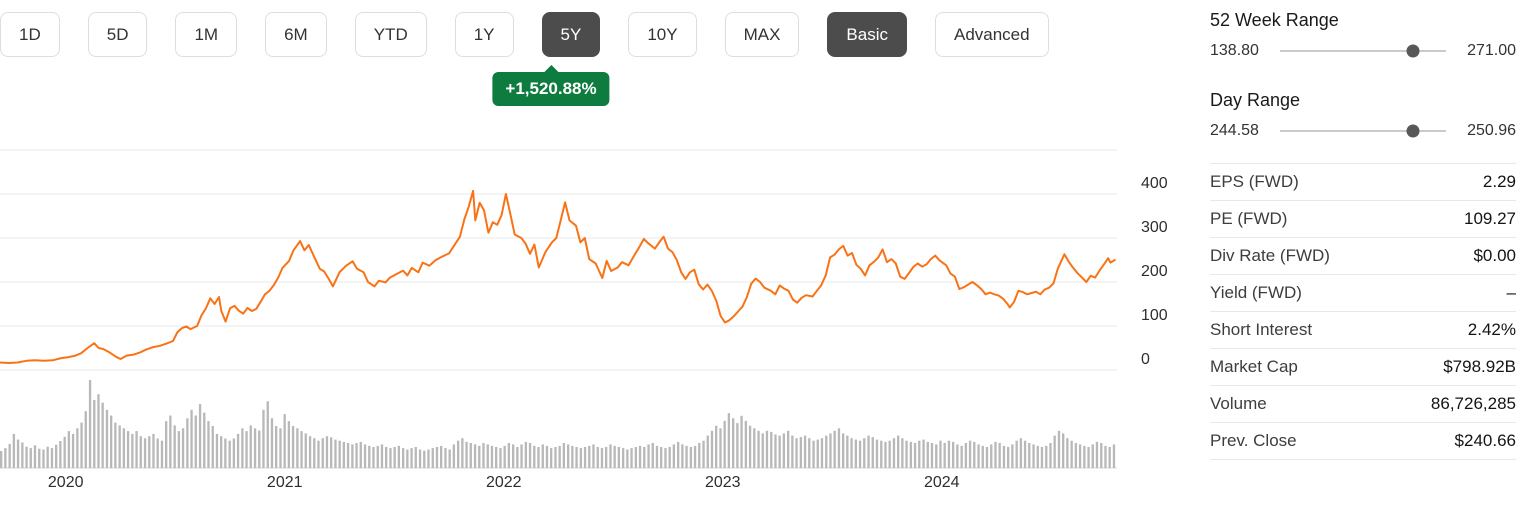  I want to click on stat-label: Volume, so click(1238, 403).